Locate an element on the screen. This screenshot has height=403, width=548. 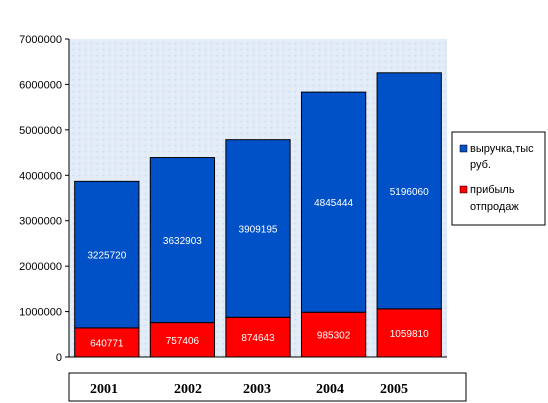
y-tick-label: 1000000 is located at coordinates (40, 313).